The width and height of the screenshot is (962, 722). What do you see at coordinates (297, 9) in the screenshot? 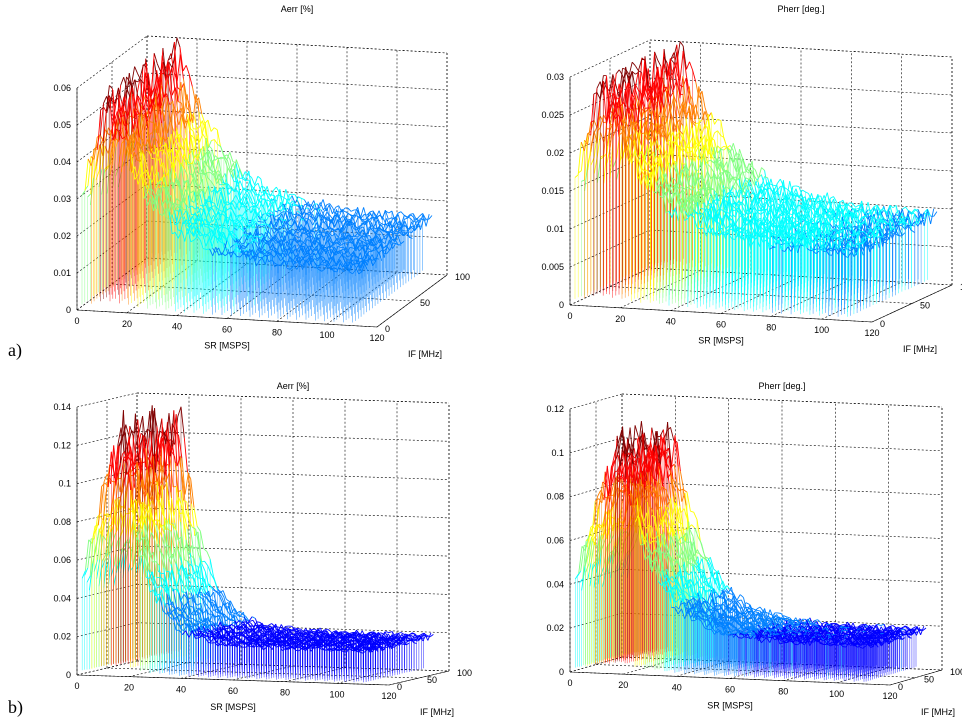
I see `chart-title: Aerr [%]` at bounding box center [297, 9].